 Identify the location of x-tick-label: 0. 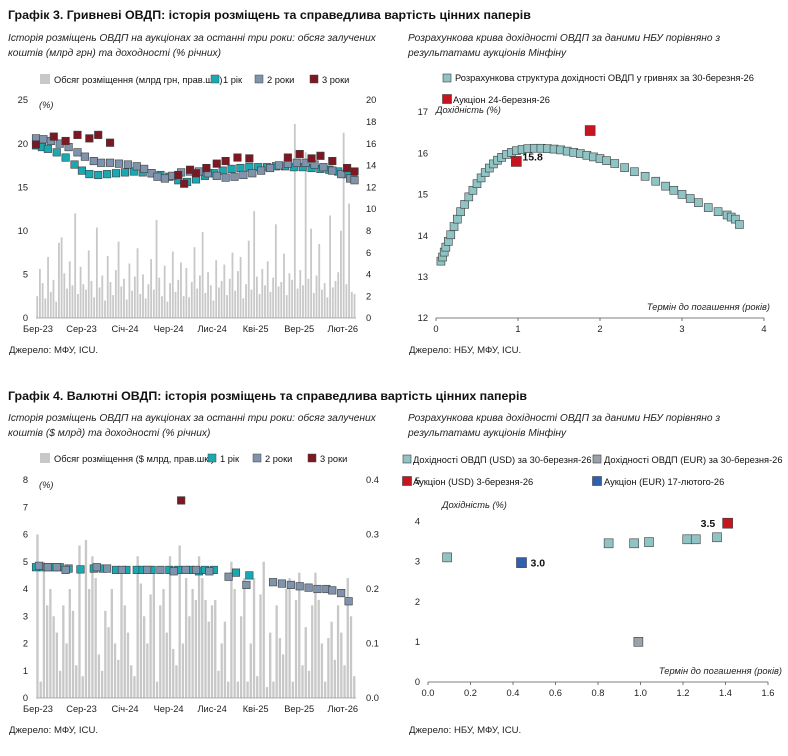
(435, 329).